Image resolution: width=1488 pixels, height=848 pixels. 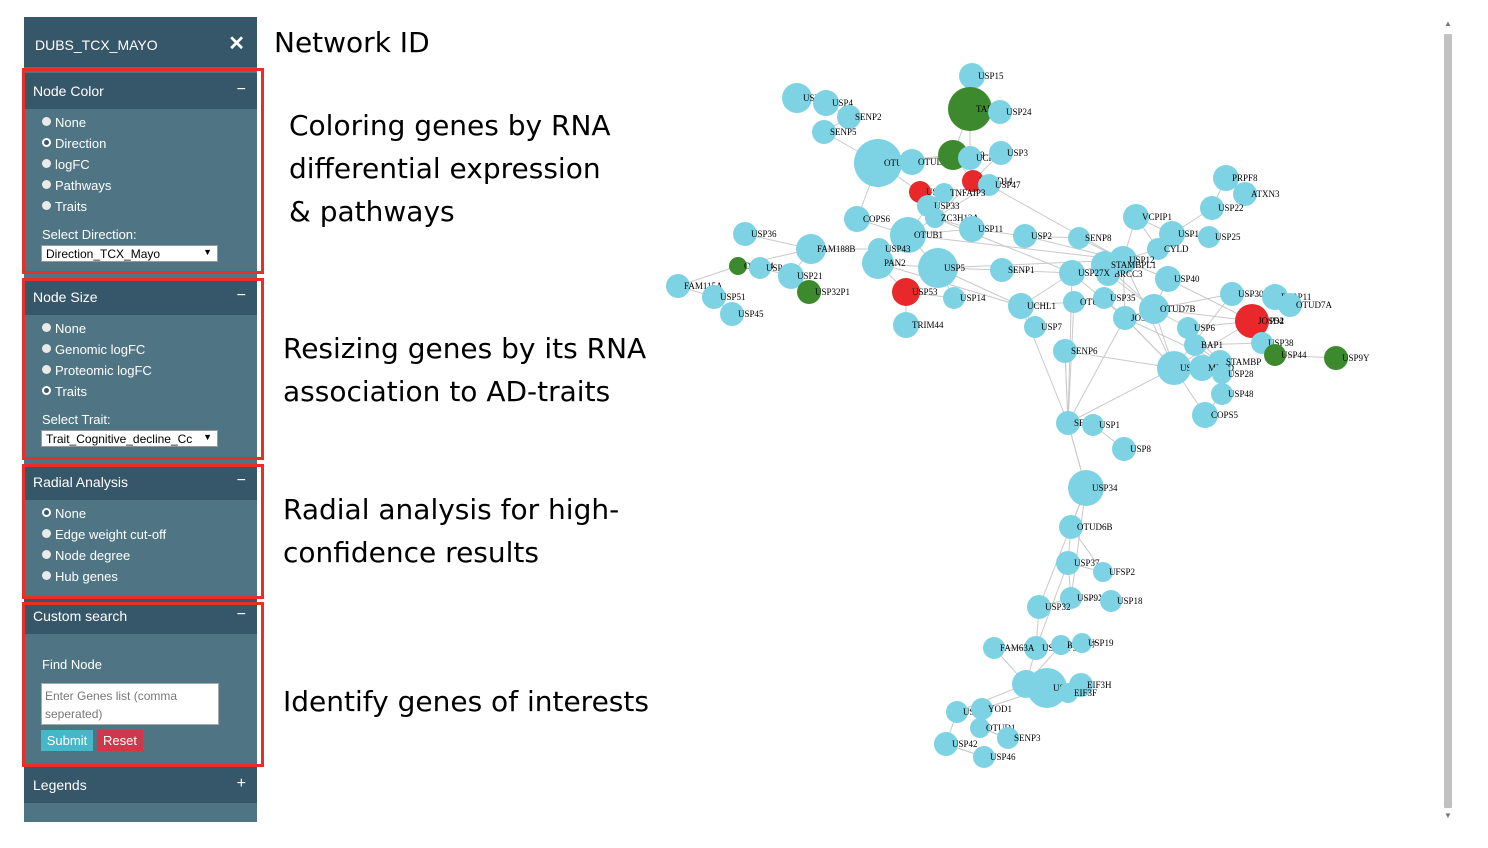 I want to click on network-node: OTUD7A, so click(x=1305, y=305).